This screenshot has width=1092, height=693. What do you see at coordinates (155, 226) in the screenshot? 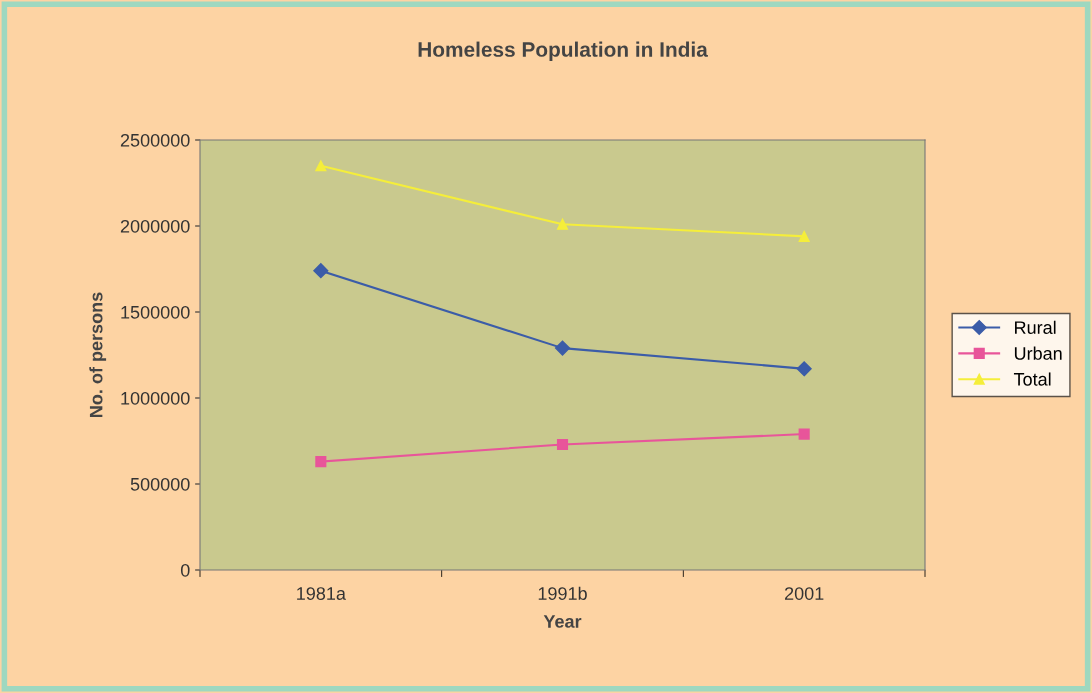
I see `y-tick-label: 2000000` at bounding box center [155, 226].